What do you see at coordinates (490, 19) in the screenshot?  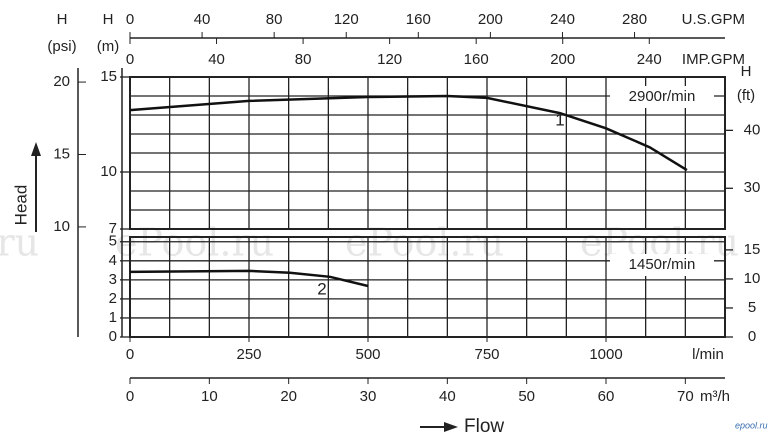 I see `us_gpm-tick-label: 200` at bounding box center [490, 19].